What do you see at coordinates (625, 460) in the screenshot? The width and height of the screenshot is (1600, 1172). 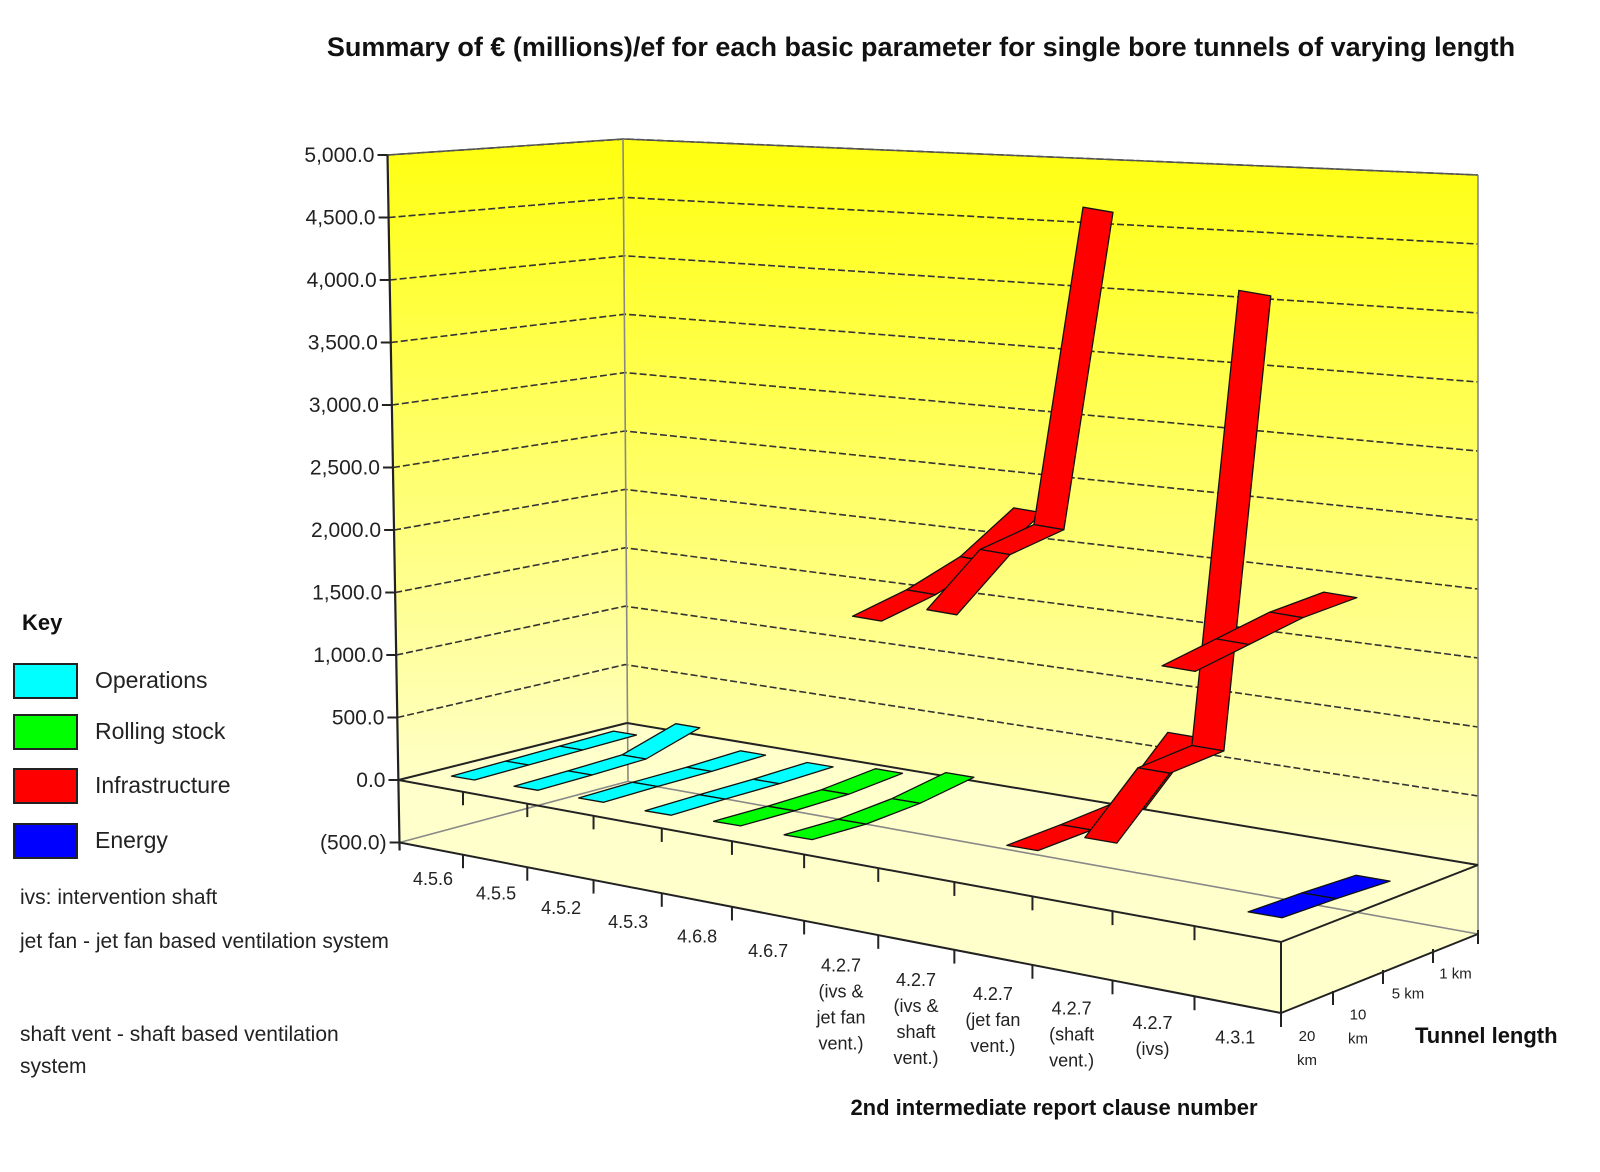 I see `back-left-edge` at bounding box center [625, 460].